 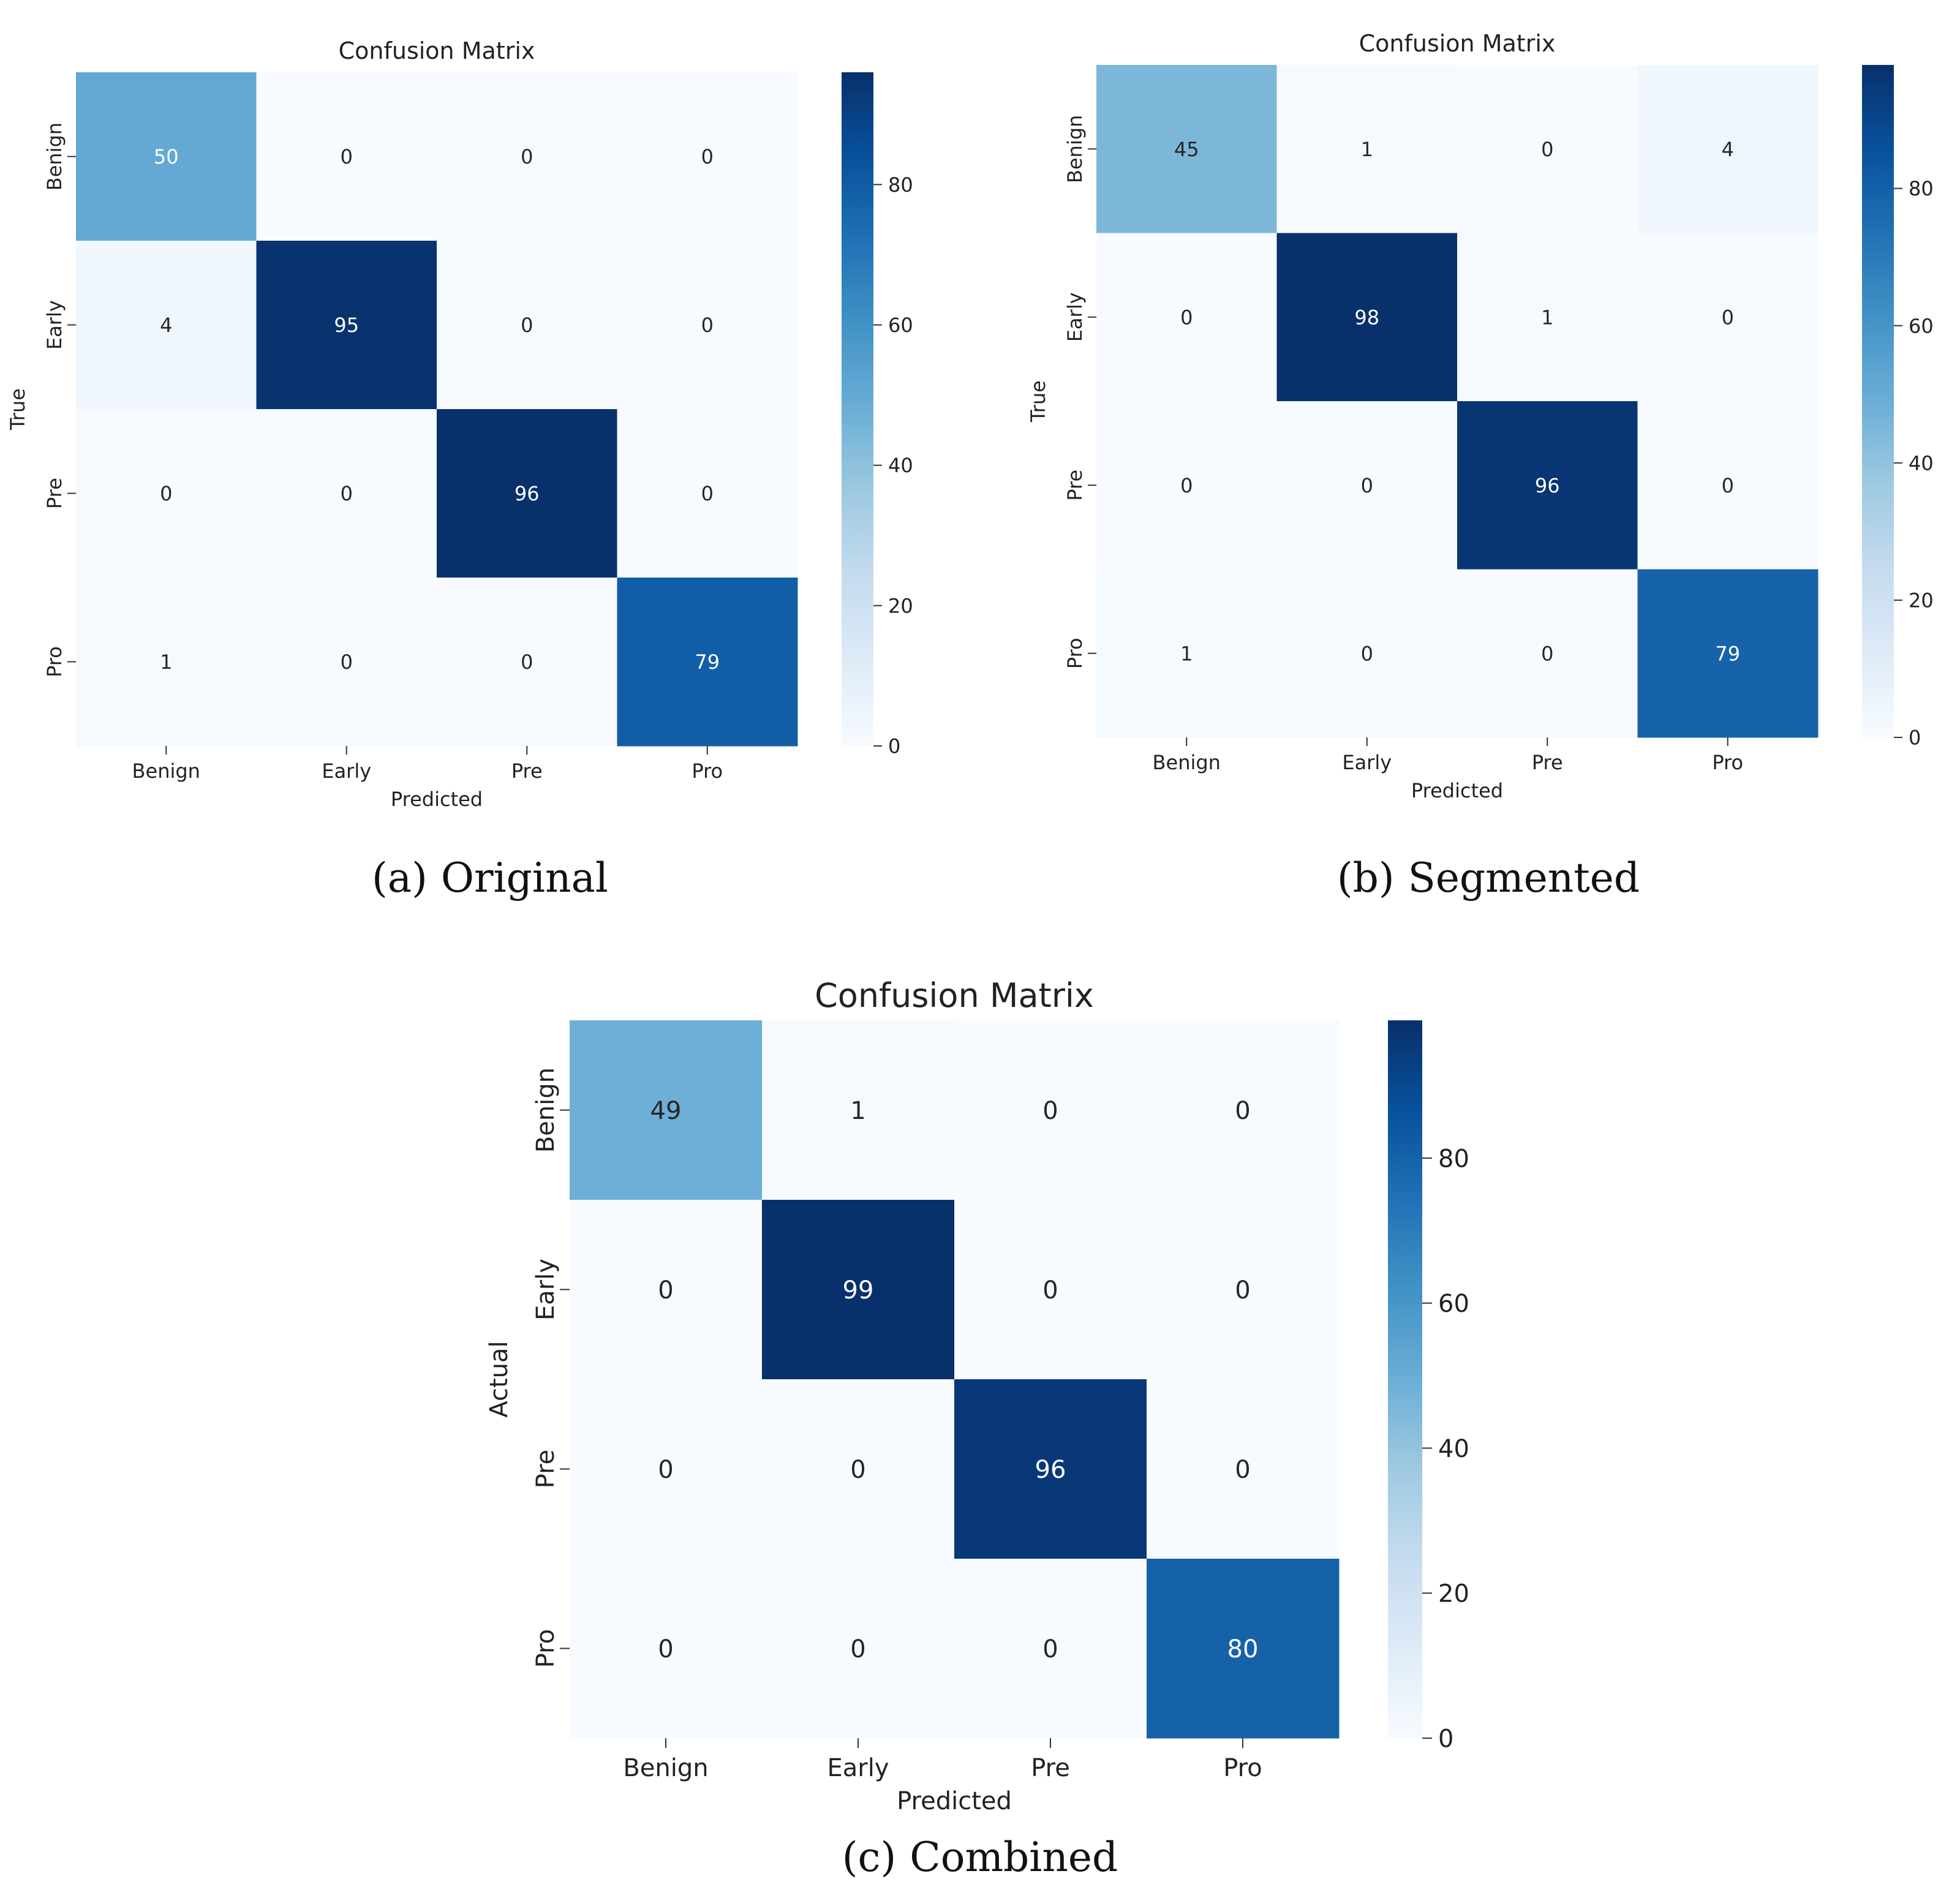 I want to click on cell-value-label: 99, so click(x=859, y=1290).